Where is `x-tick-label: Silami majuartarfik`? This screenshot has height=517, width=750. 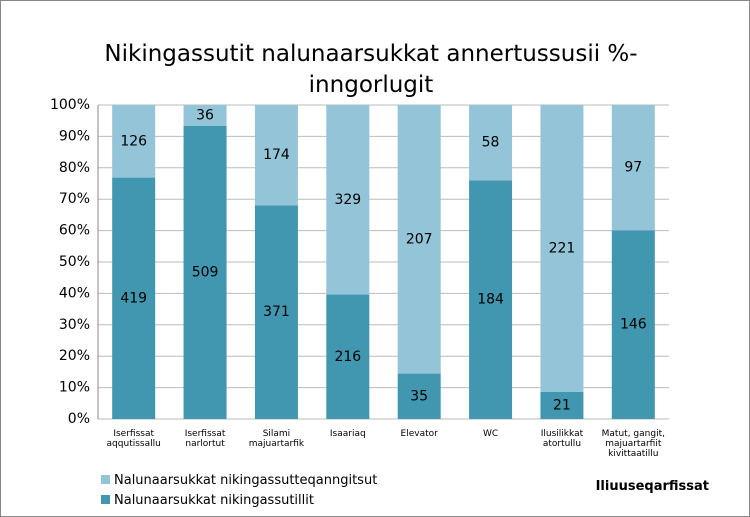
x-tick-label: Silami majuartarfik is located at coordinates (276, 439).